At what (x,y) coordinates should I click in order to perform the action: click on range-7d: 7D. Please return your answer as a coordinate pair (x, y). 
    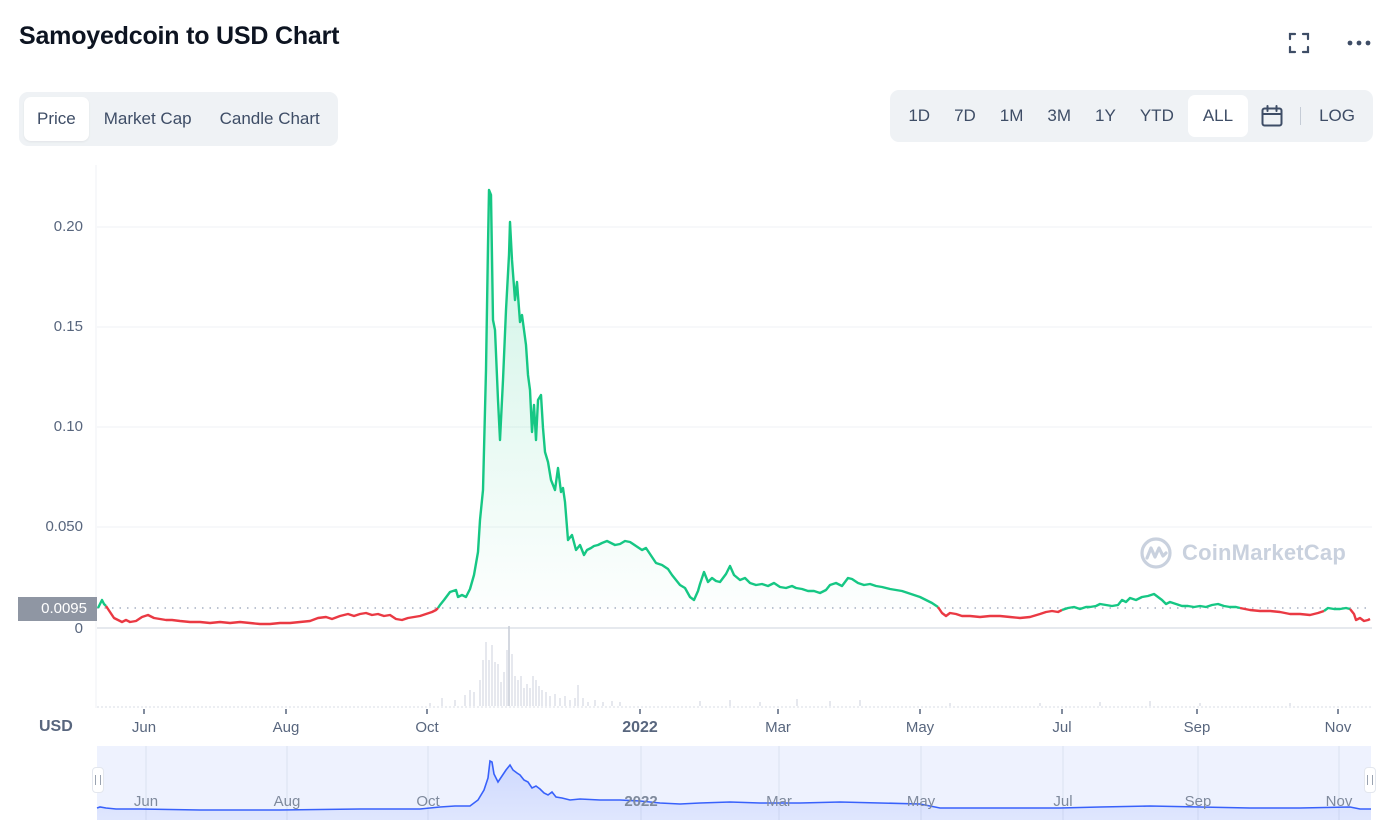
    Looking at the image, I should click on (965, 115).